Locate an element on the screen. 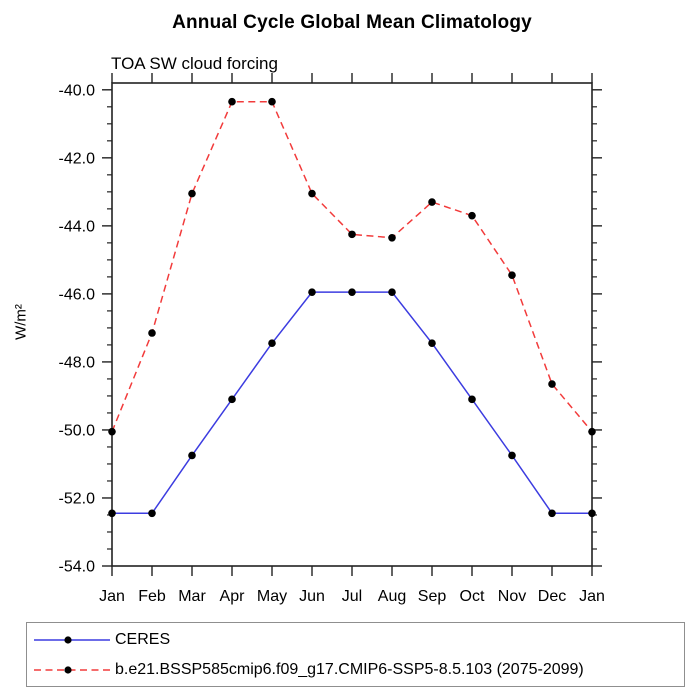 The image size is (700, 700). x-axis-month-label: Aug is located at coordinates (392, 596).